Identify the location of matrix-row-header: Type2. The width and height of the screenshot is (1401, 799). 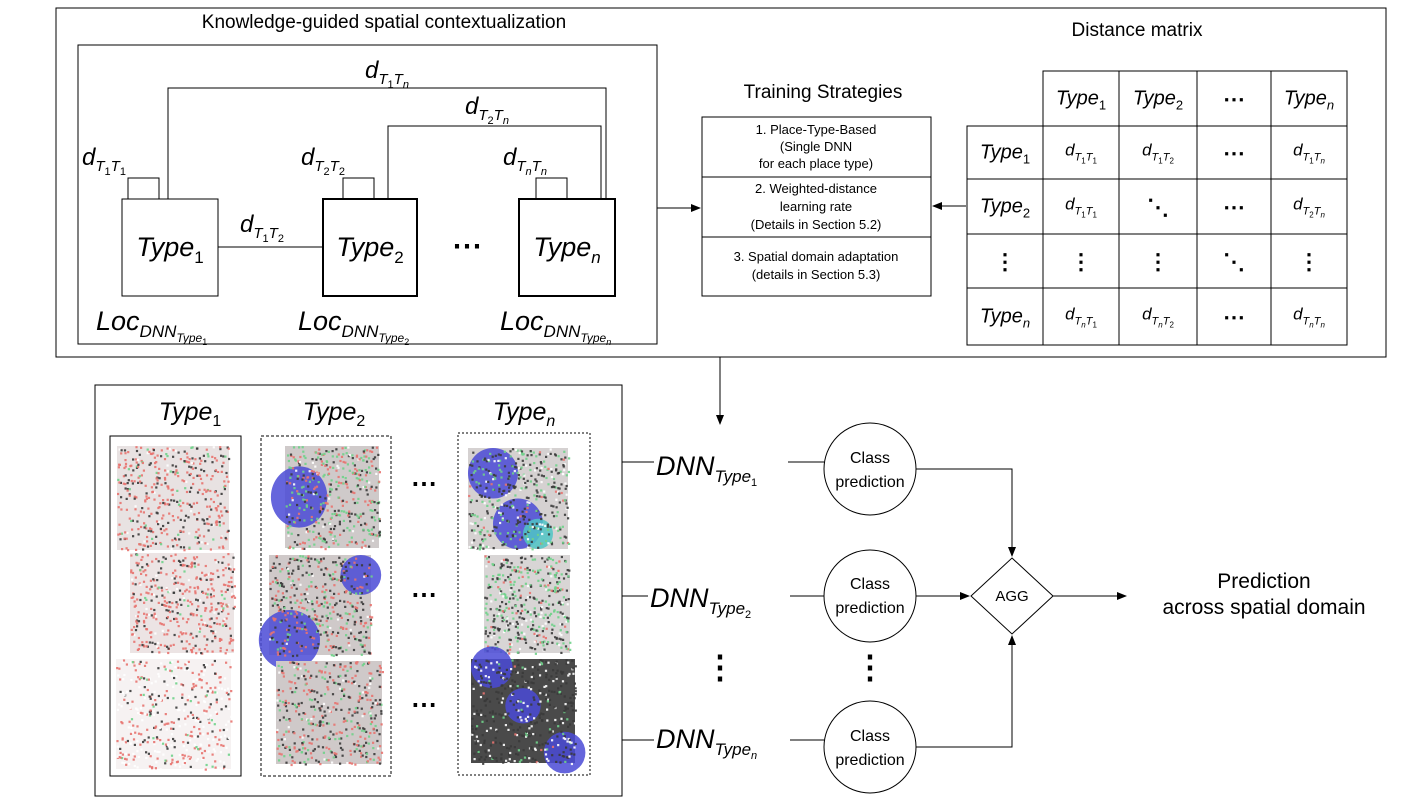
(1005, 208).